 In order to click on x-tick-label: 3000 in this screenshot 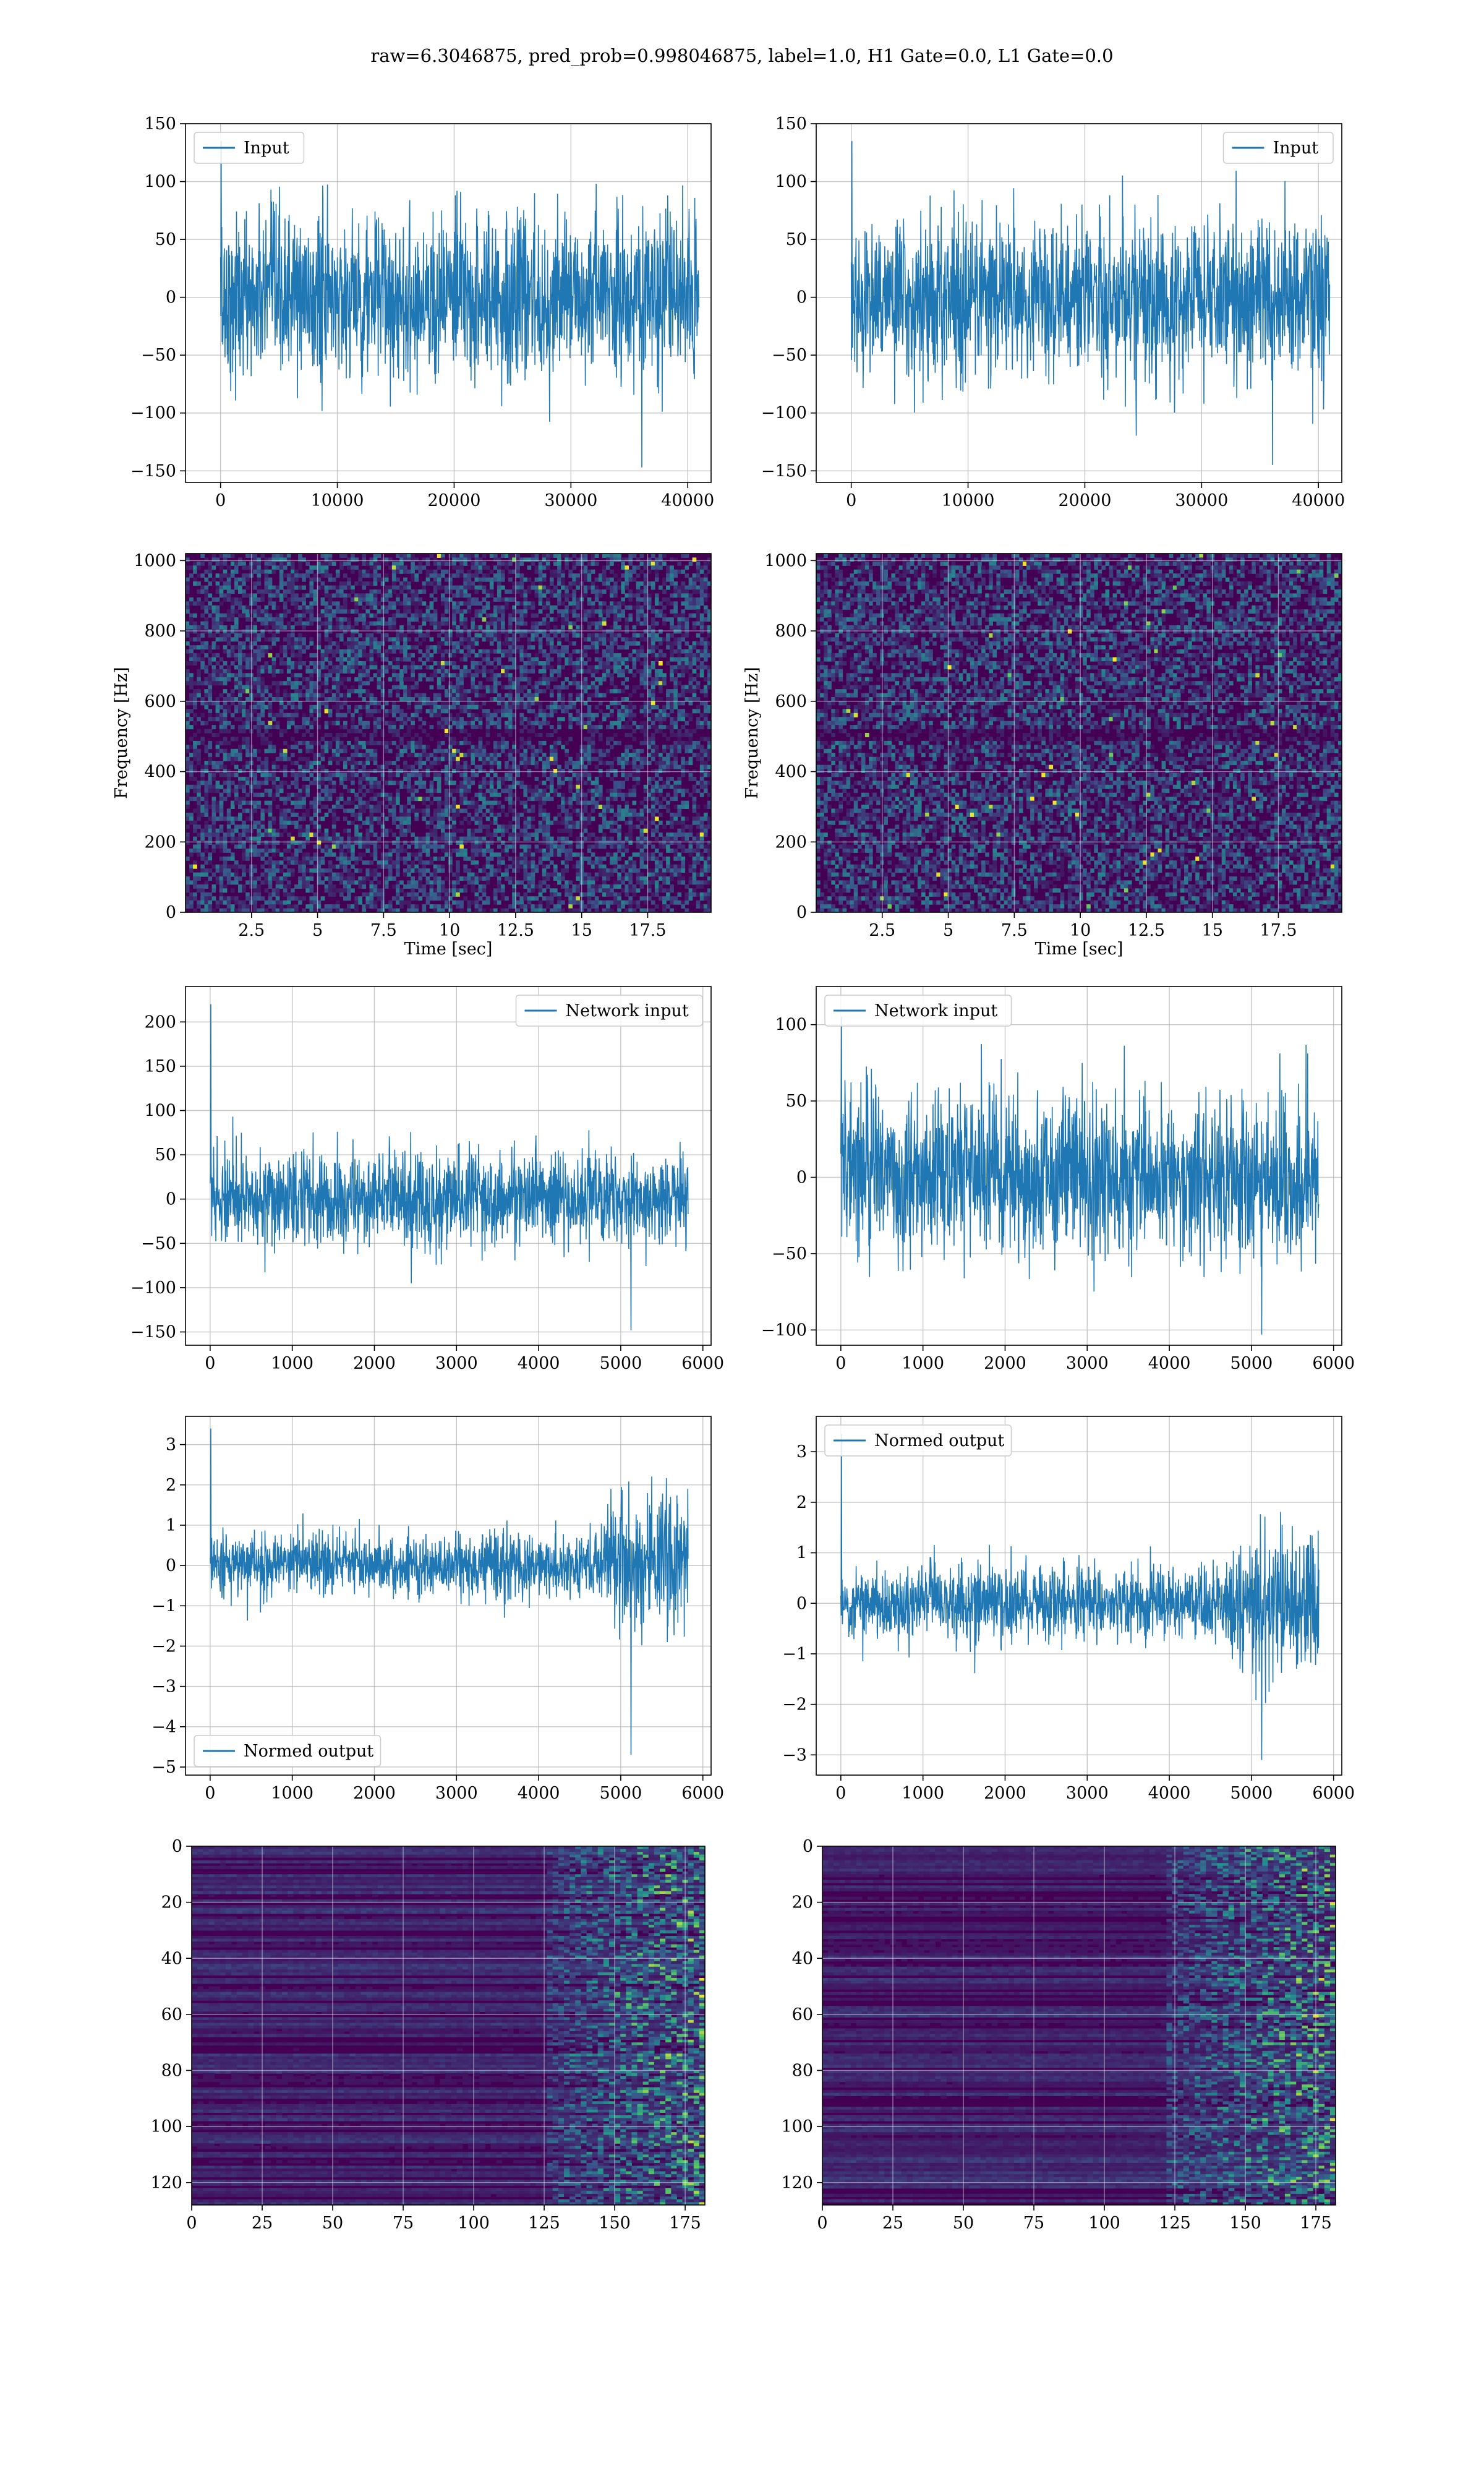, I will do `click(456, 1363)`.